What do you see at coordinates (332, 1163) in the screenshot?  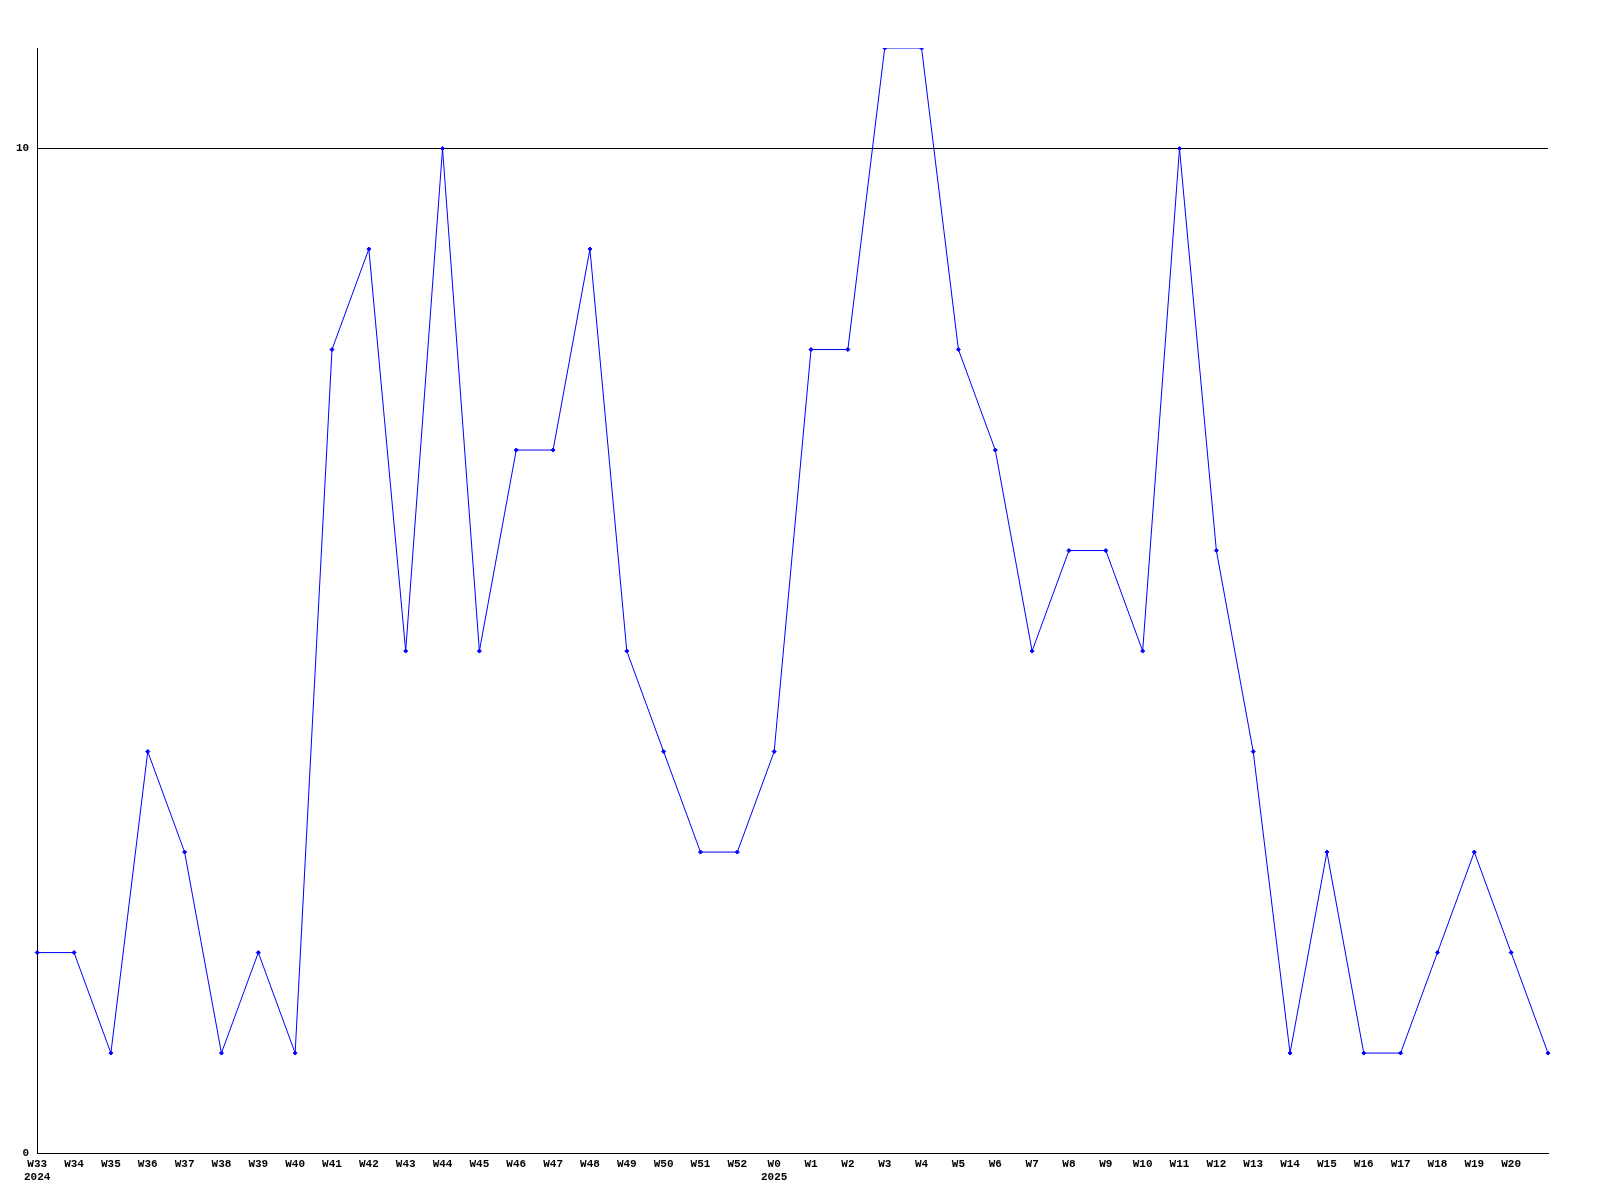 I see `x-tick-label: W41` at bounding box center [332, 1163].